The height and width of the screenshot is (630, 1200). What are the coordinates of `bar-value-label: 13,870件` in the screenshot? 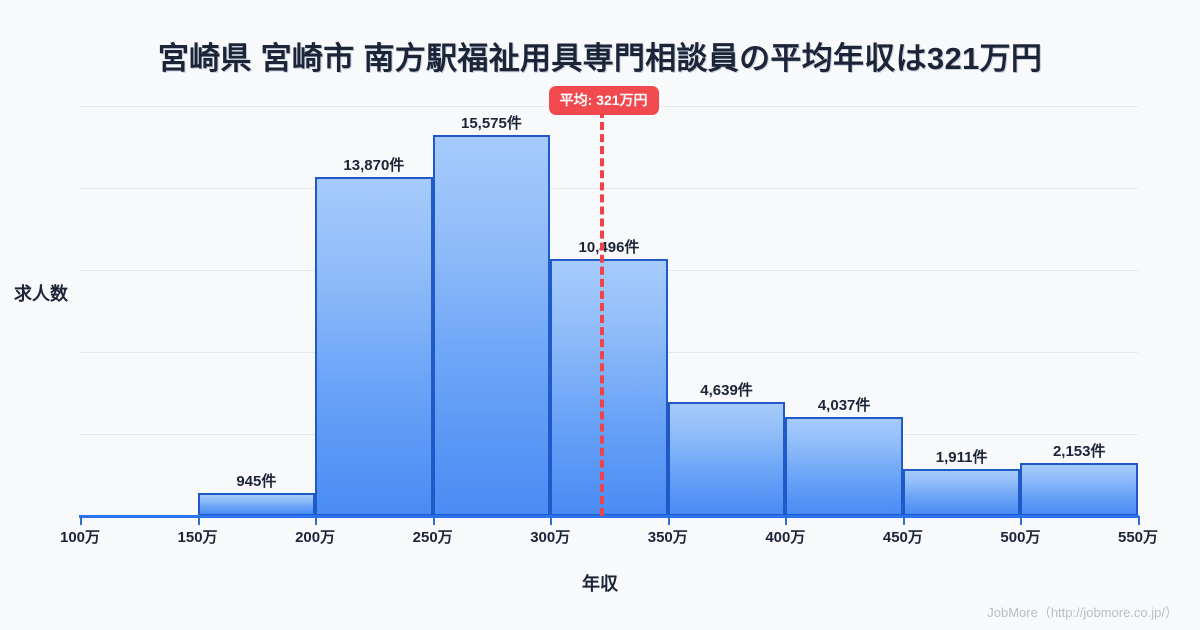 It's located at (374, 165).